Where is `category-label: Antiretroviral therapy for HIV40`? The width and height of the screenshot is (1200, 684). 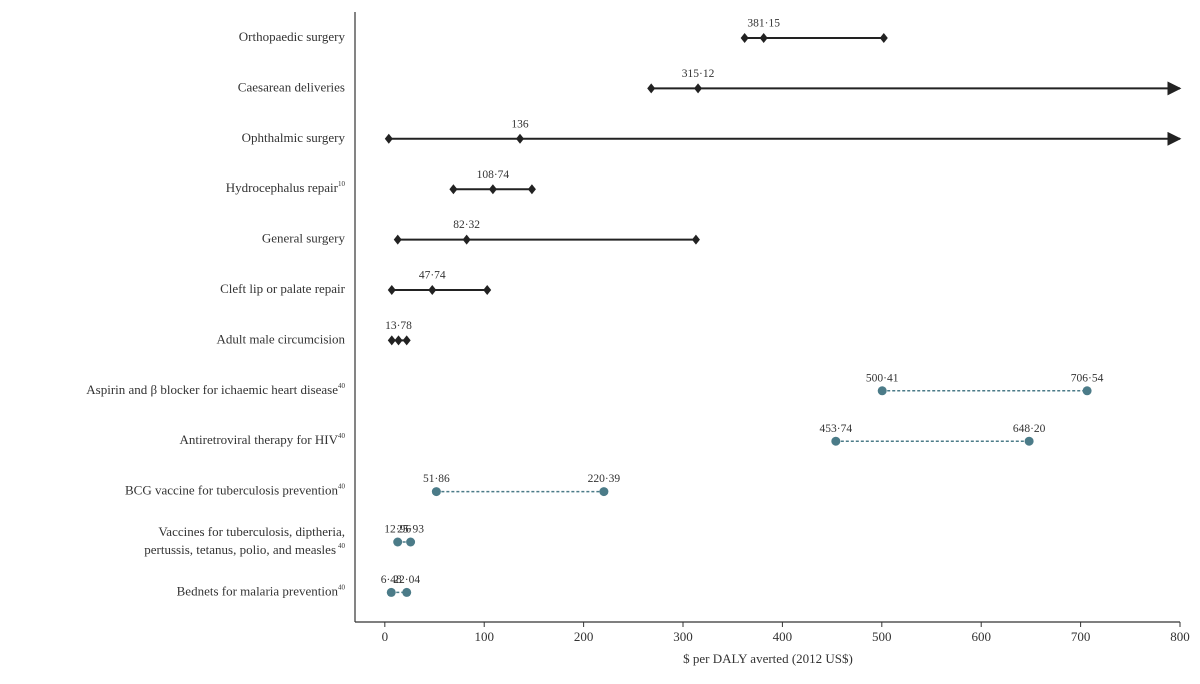 category-label: Antiretroviral therapy for HIV40 is located at coordinates (263, 439).